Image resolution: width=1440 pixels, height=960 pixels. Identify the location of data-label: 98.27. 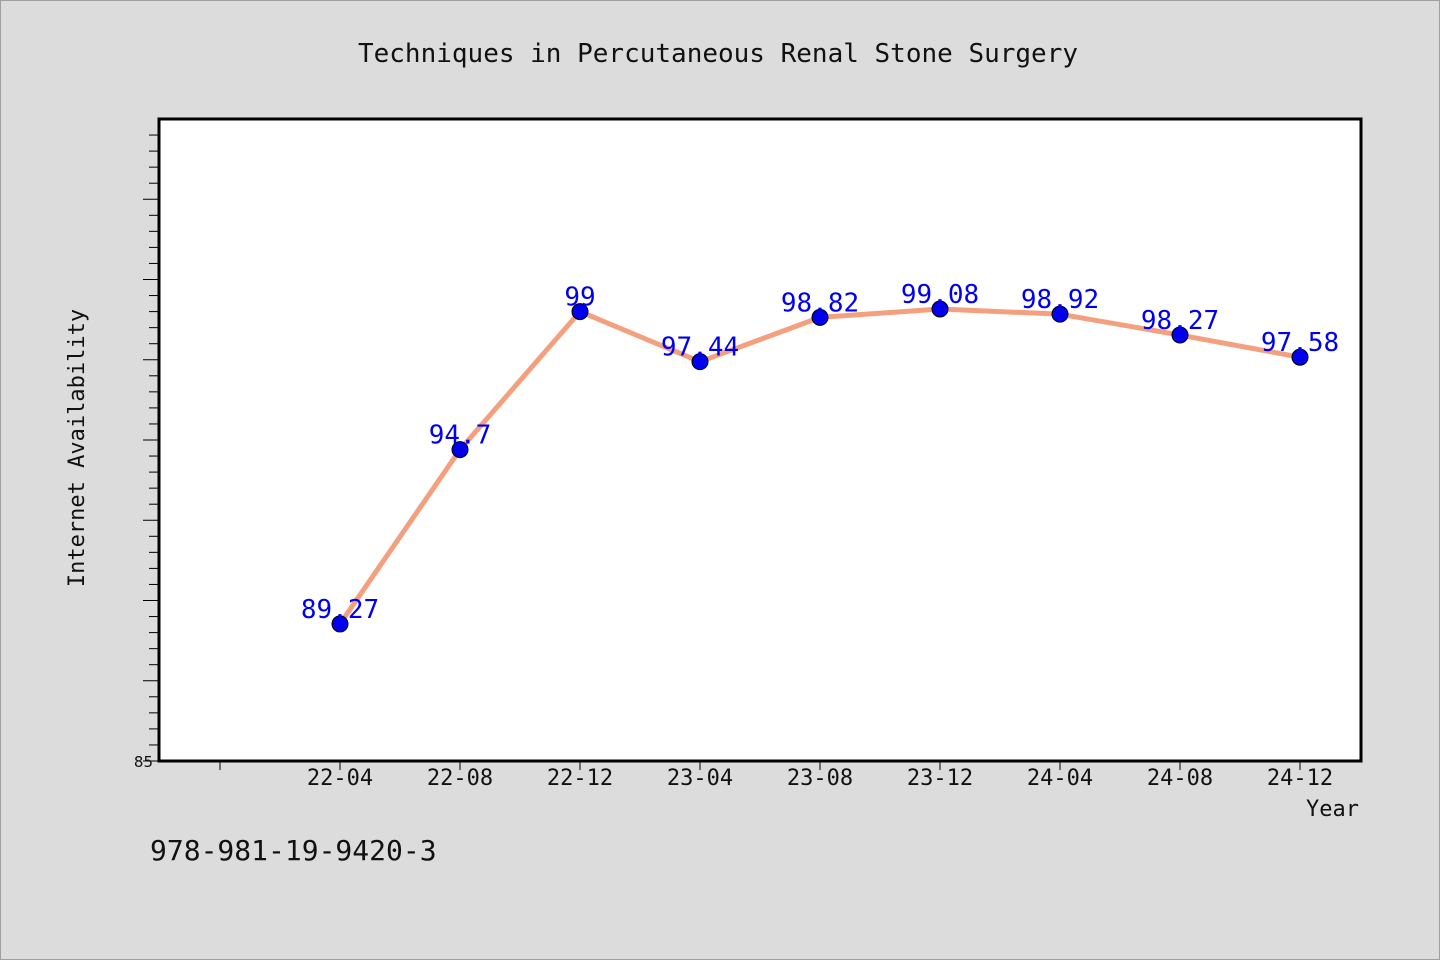
(1180, 321).